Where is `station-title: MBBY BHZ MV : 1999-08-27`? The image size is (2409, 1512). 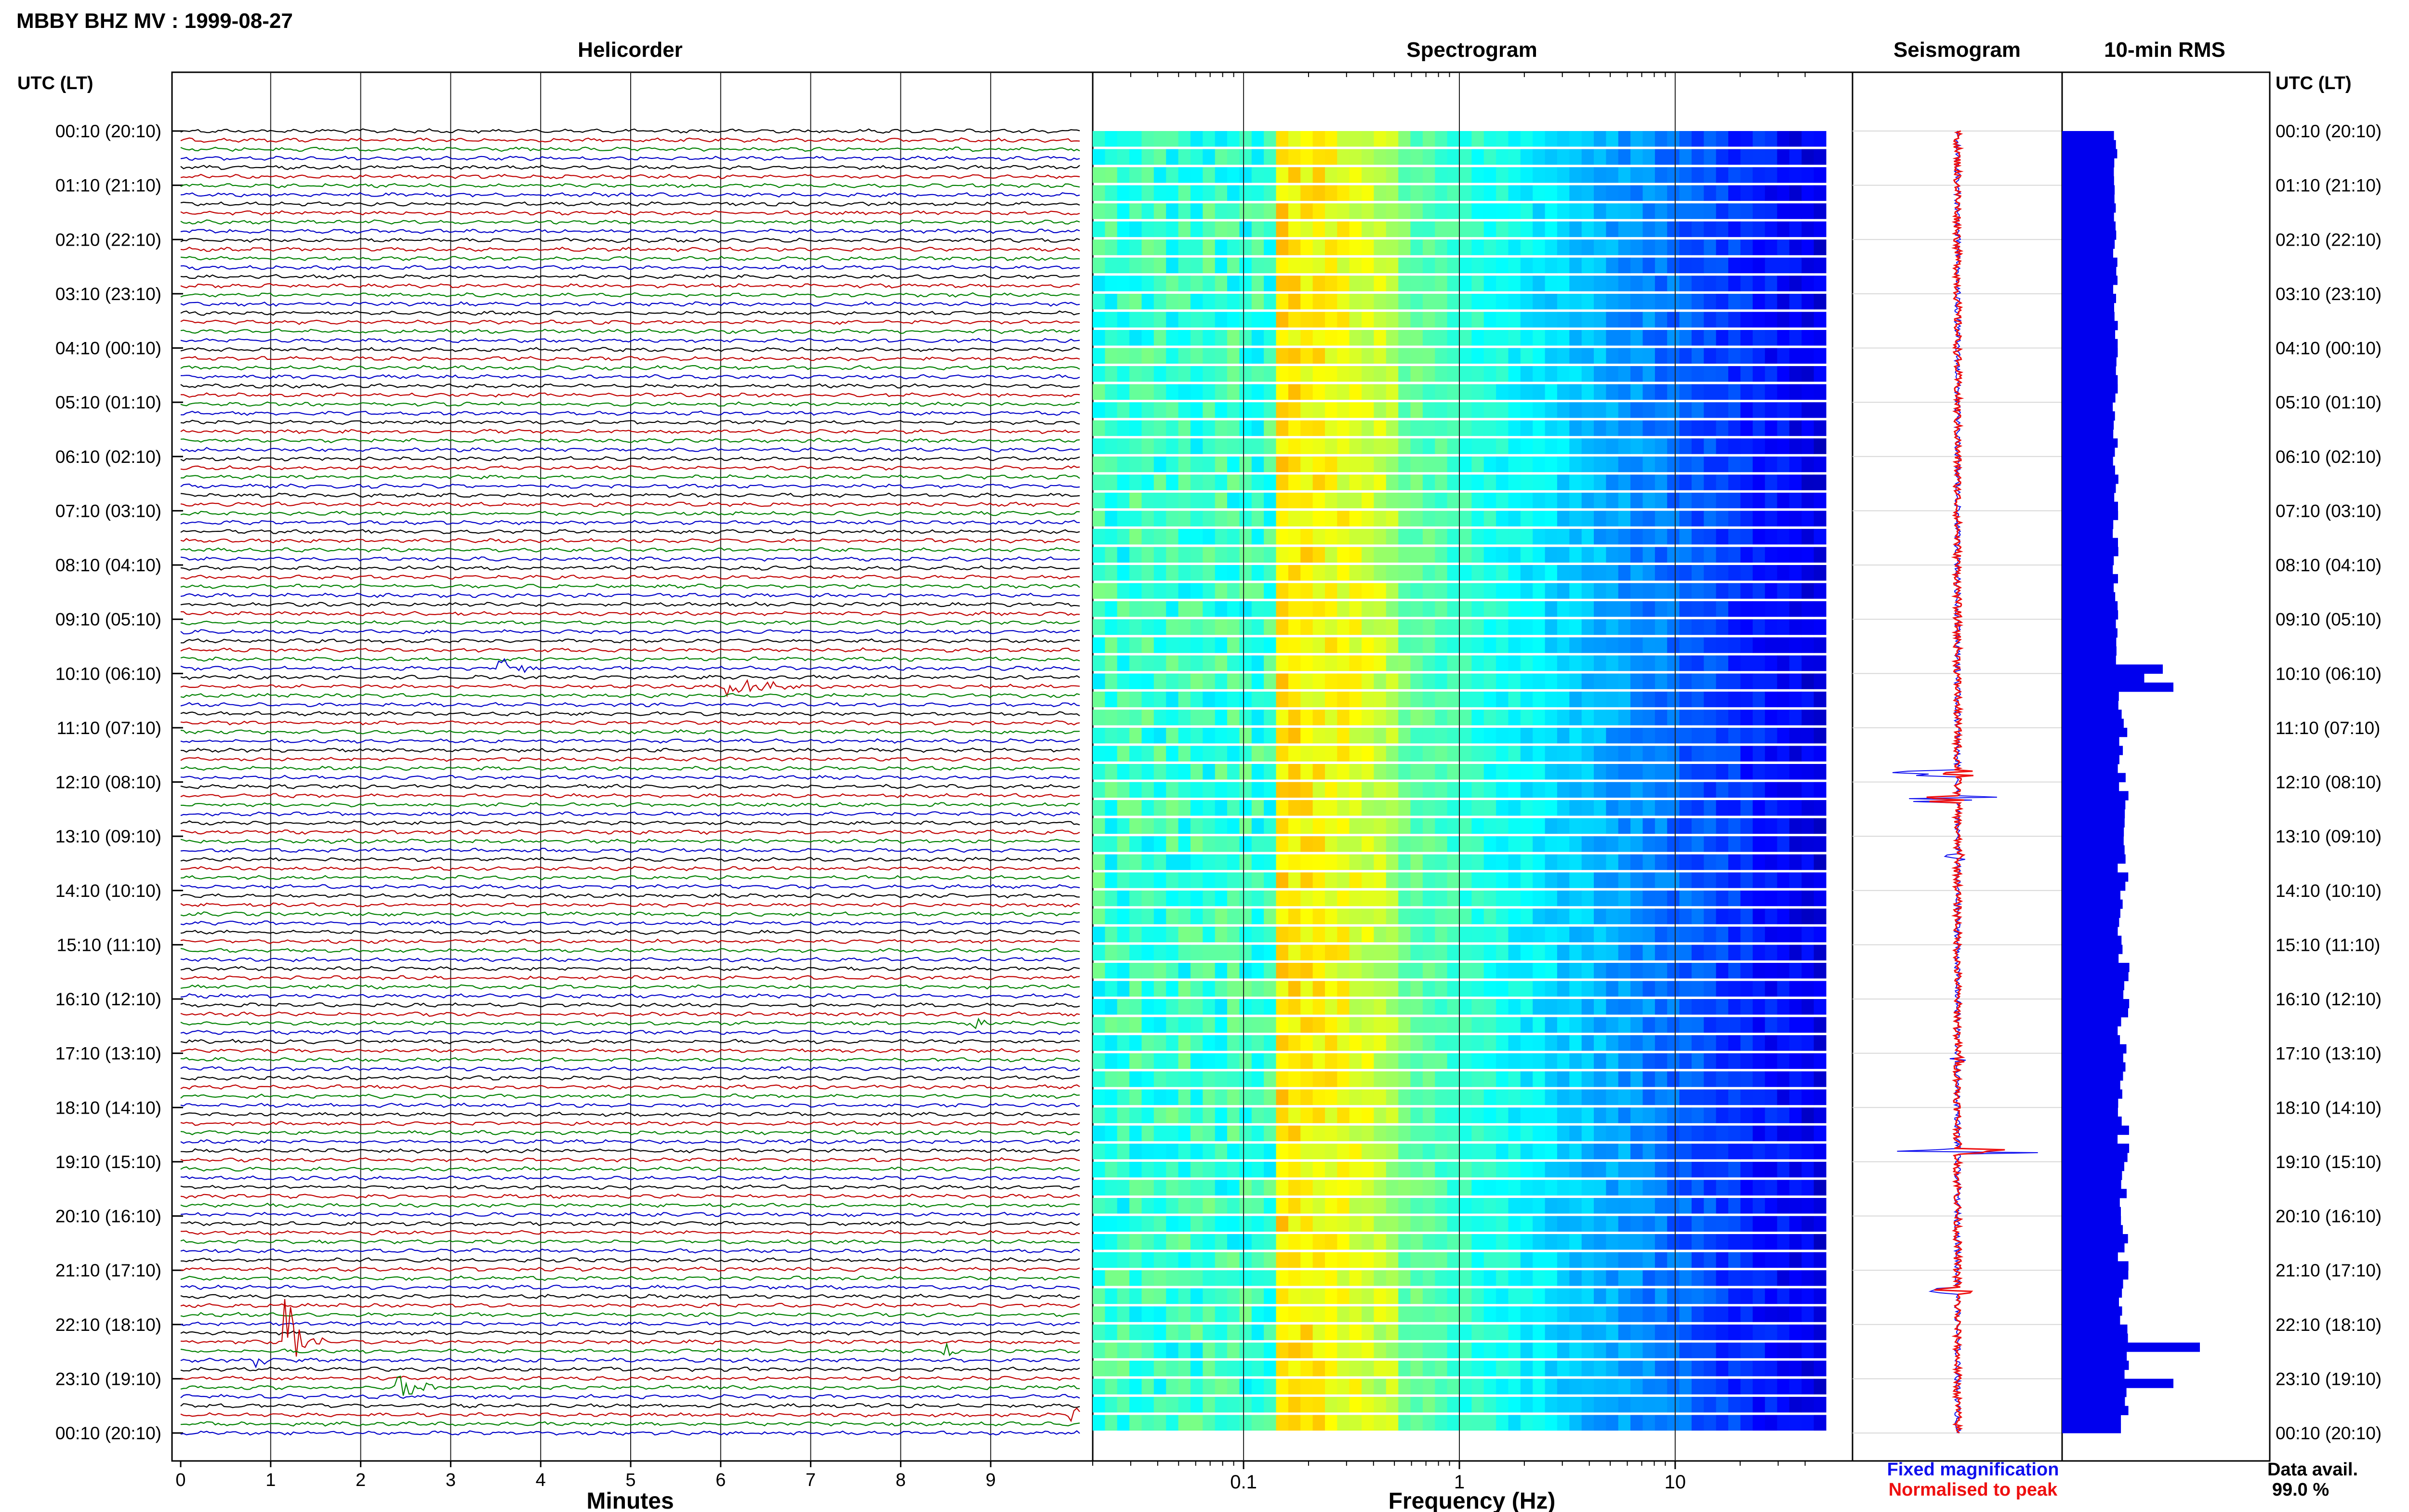 station-title: MBBY BHZ MV : 1999-08-27 is located at coordinates (154, 21).